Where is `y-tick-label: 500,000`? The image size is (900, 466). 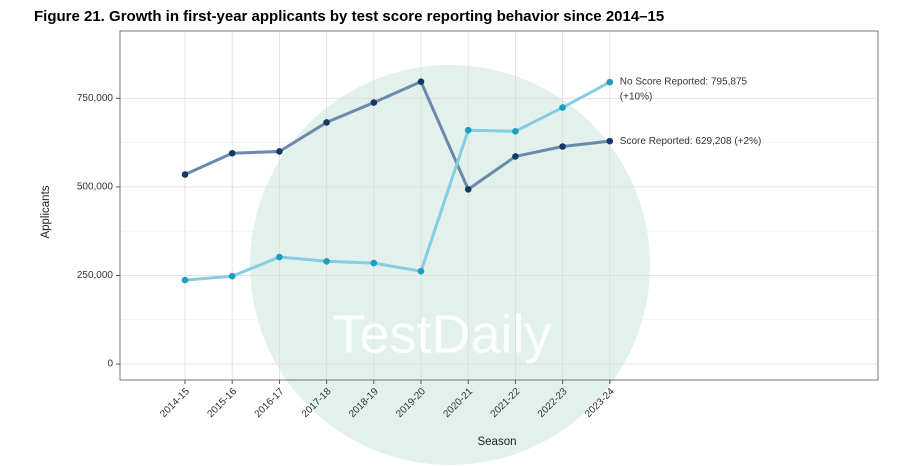 y-tick-label: 500,000 is located at coordinates (95, 187).